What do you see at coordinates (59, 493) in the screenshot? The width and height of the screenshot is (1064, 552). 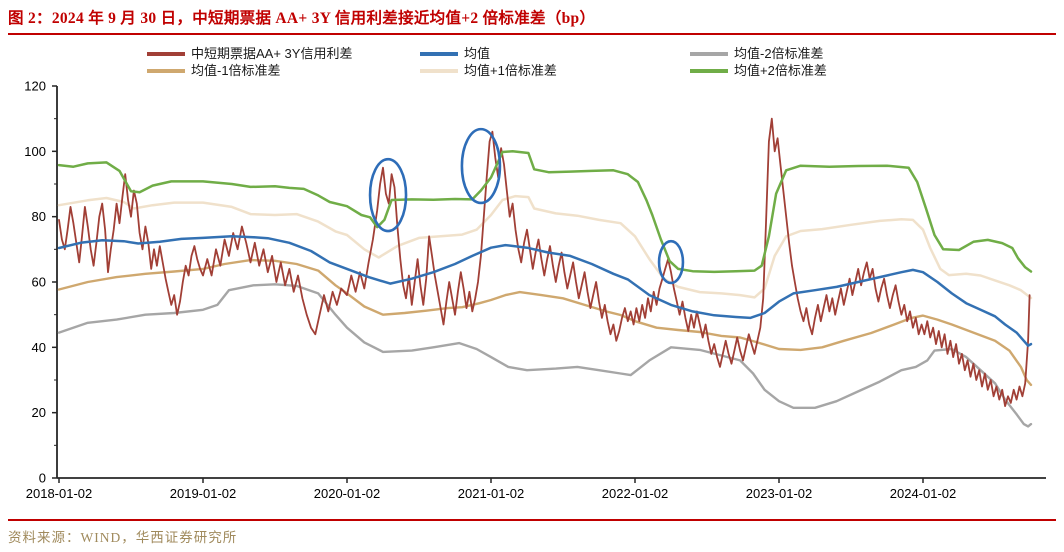 I see `x-axis-label: 2018-01-02` at bounding box center [59, 493].